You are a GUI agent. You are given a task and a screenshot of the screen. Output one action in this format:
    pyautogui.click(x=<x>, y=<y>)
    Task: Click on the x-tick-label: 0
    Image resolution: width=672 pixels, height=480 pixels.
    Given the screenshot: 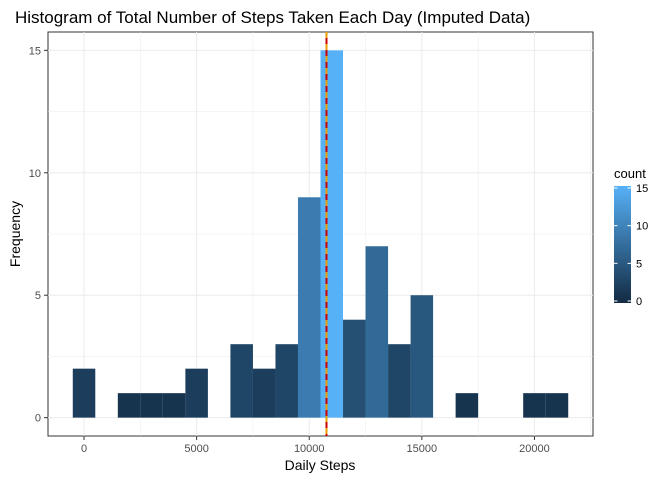 What is the action you would take?
    pyautogui.click(x=84, y=449)
    